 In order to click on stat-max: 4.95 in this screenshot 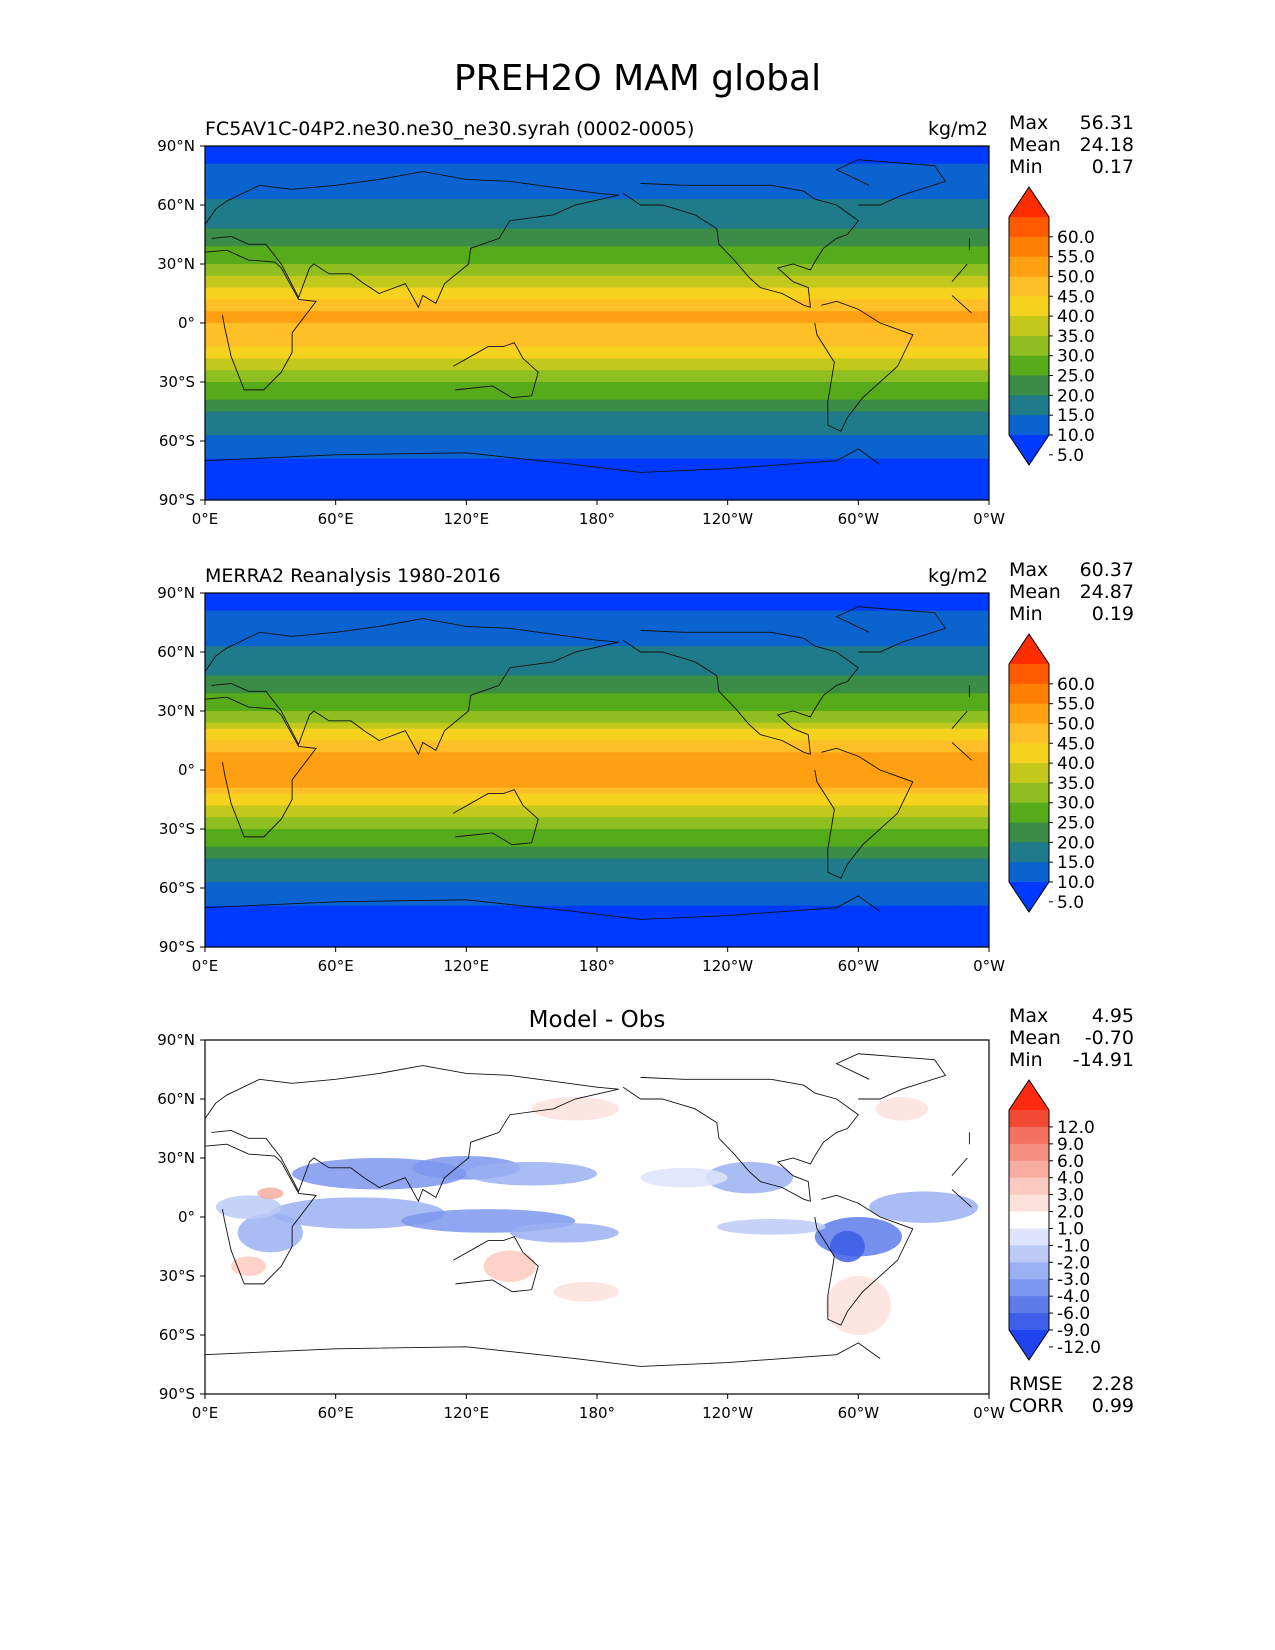, I will do `click(1112, 1016)`.